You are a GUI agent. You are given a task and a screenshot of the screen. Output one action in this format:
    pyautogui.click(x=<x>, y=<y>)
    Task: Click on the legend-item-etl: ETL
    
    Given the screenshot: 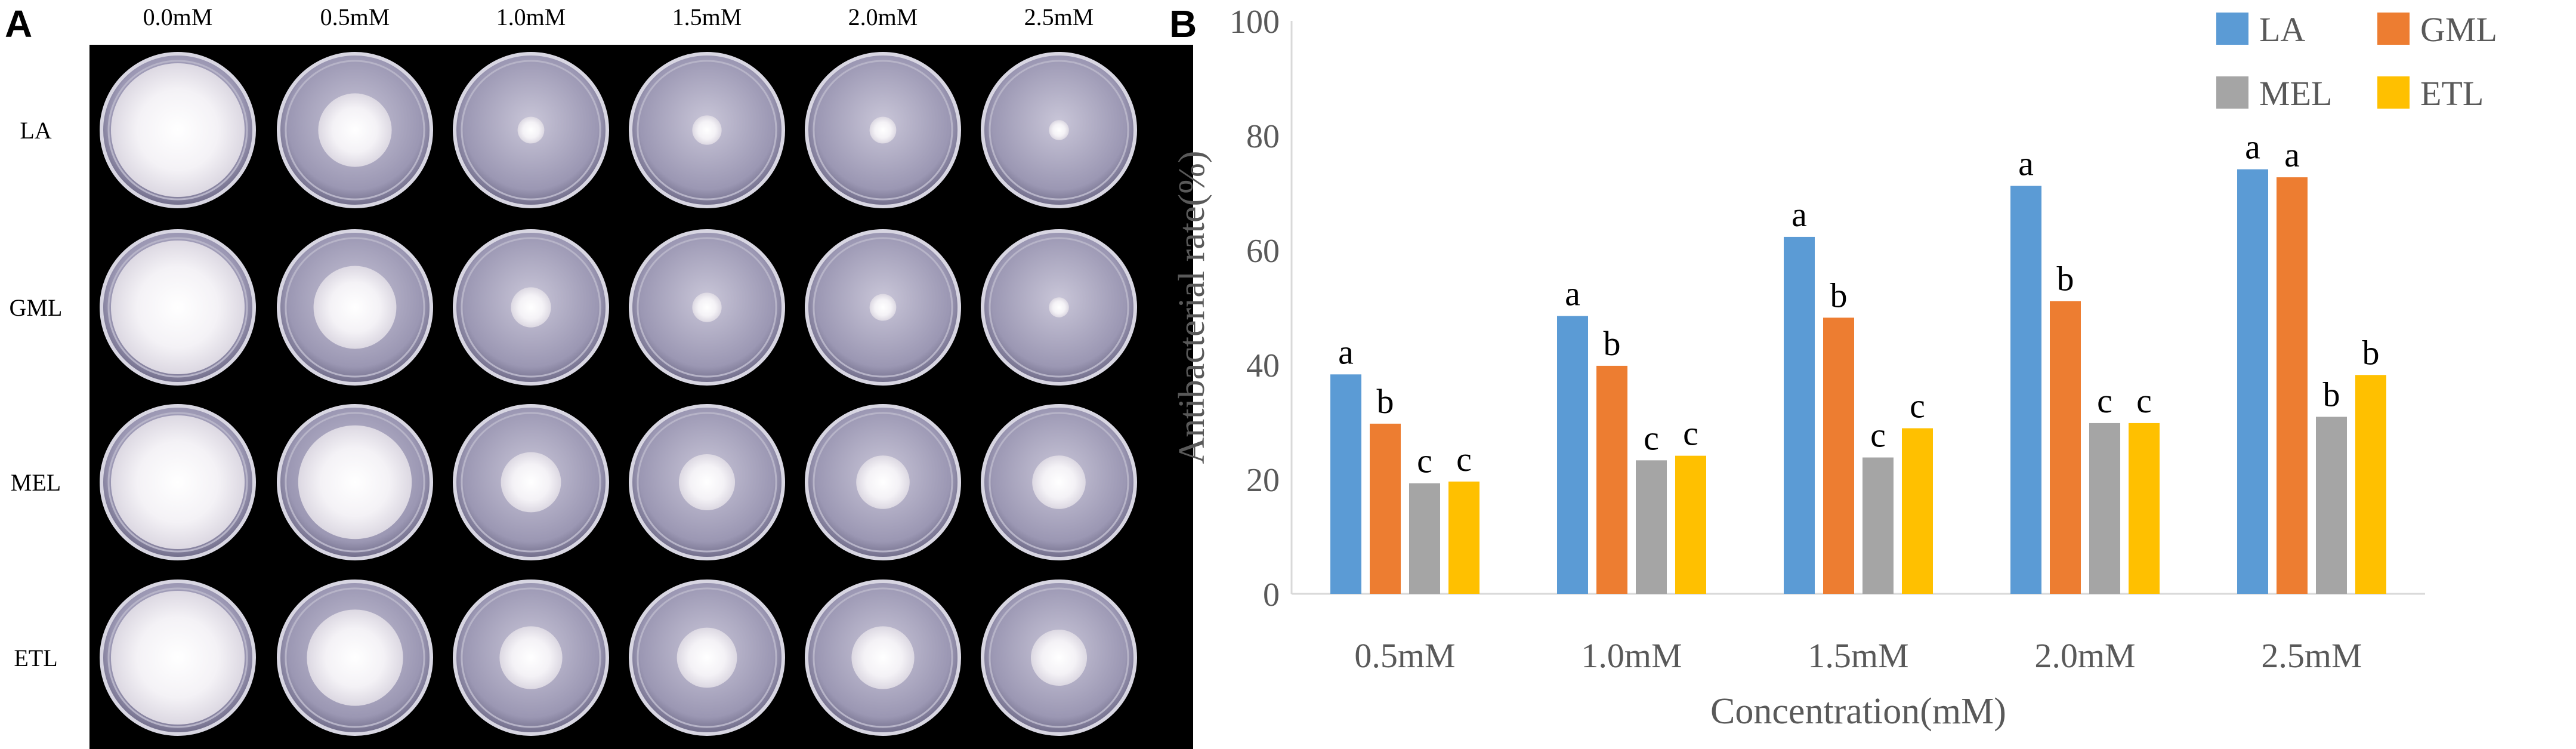 What is the action you would take?
    pyautogui.click(x=2430, y=94)
    